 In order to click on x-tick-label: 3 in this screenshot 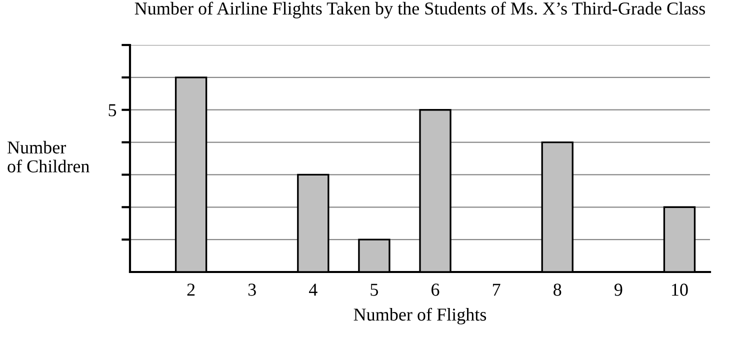, I will do `click(252, 290)`.